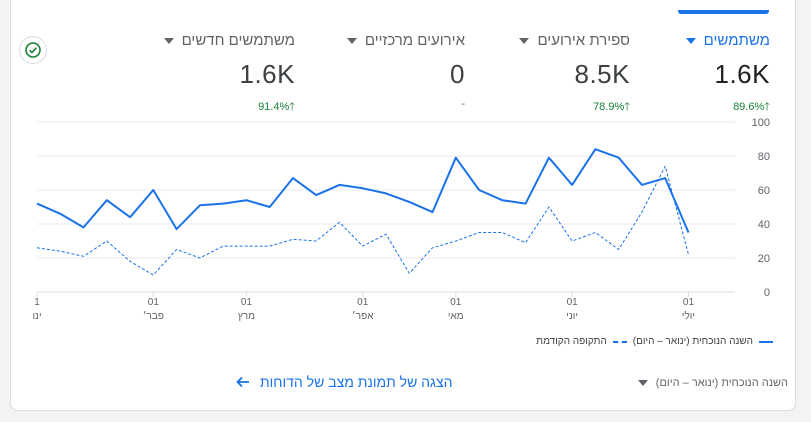 The image size is (811, 422). Describe the element at coordinates (220, 74) in the screenshot. I see `metric-new-users: משתמשים חדשים 1.6K 91.4%🡑` at that location.